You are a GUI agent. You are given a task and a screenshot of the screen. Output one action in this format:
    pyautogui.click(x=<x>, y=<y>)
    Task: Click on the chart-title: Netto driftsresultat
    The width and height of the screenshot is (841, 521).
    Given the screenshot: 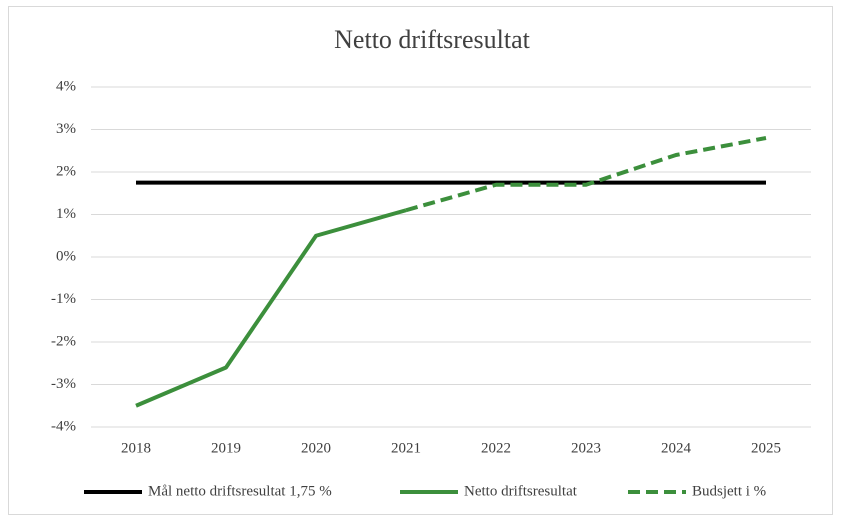 What is the action you would take?
    pyautogui.click(x=432, y=39)
    